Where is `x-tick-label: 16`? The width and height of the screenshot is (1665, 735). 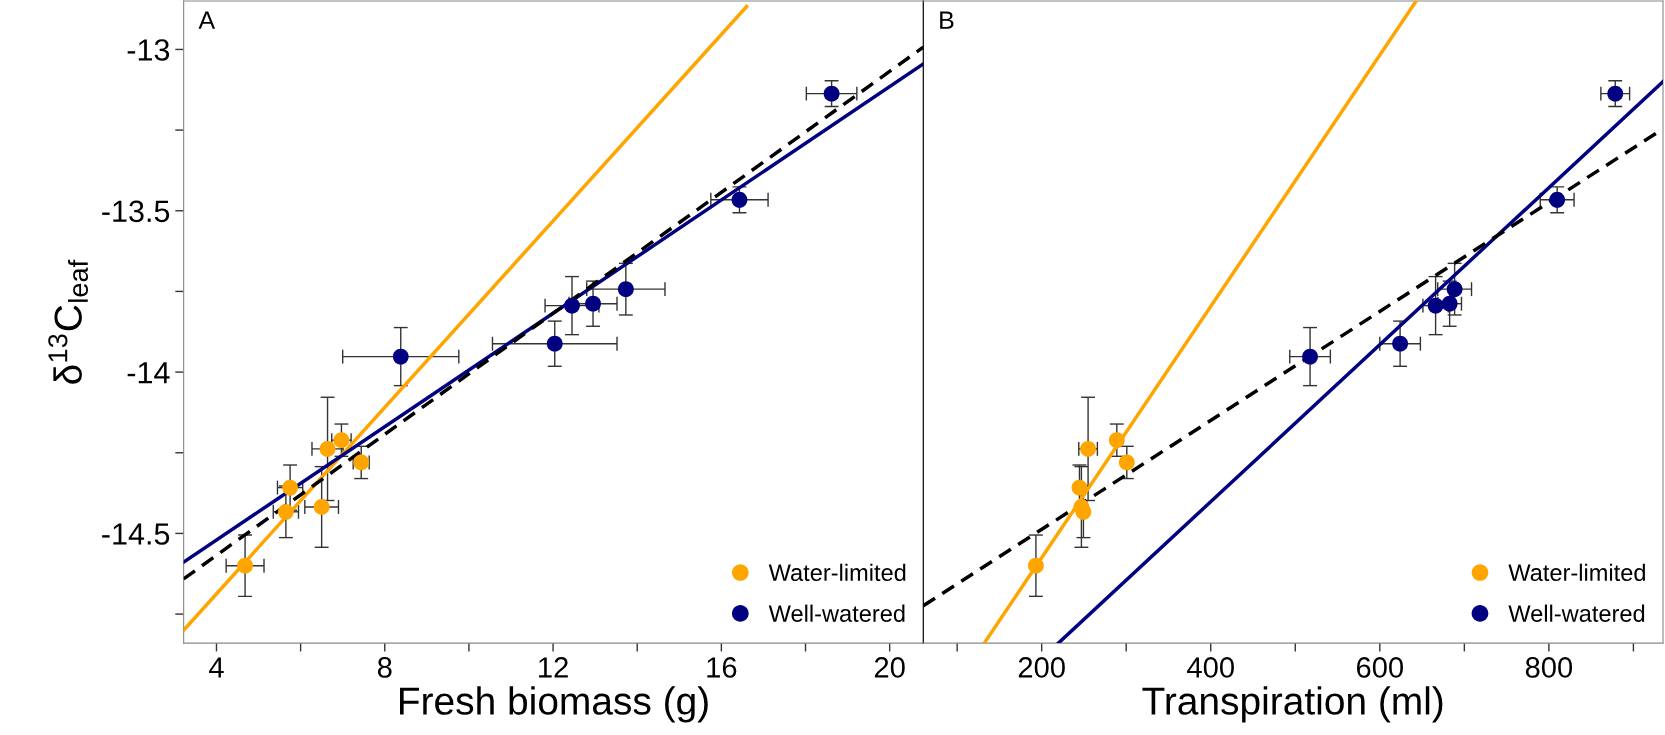
x-tick-label: 16 is located at coordinates (722, 667).